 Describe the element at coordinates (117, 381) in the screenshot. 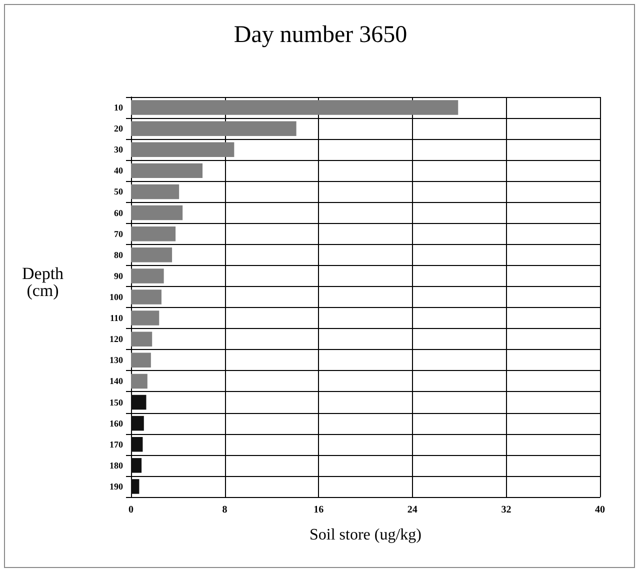

I see `y-tick-label: 140` at that location.